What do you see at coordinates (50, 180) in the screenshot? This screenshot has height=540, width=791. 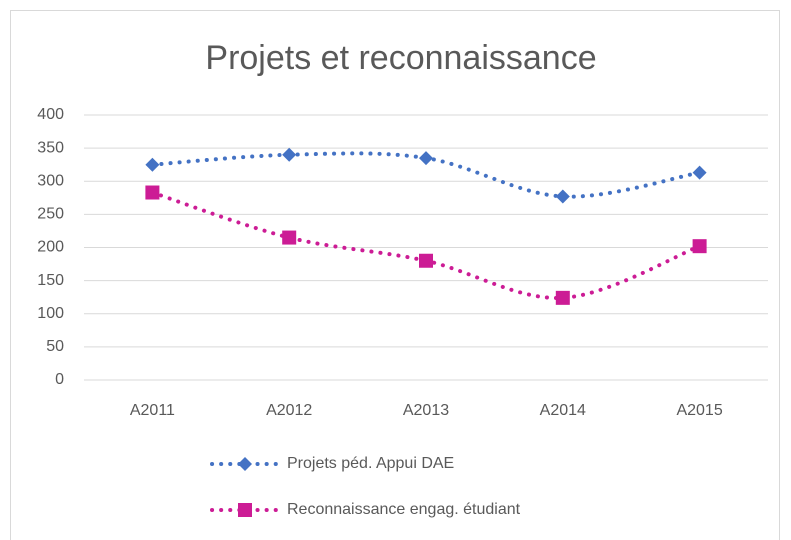 I see `y-tick-label: 300` at bounding box center [50, 180].